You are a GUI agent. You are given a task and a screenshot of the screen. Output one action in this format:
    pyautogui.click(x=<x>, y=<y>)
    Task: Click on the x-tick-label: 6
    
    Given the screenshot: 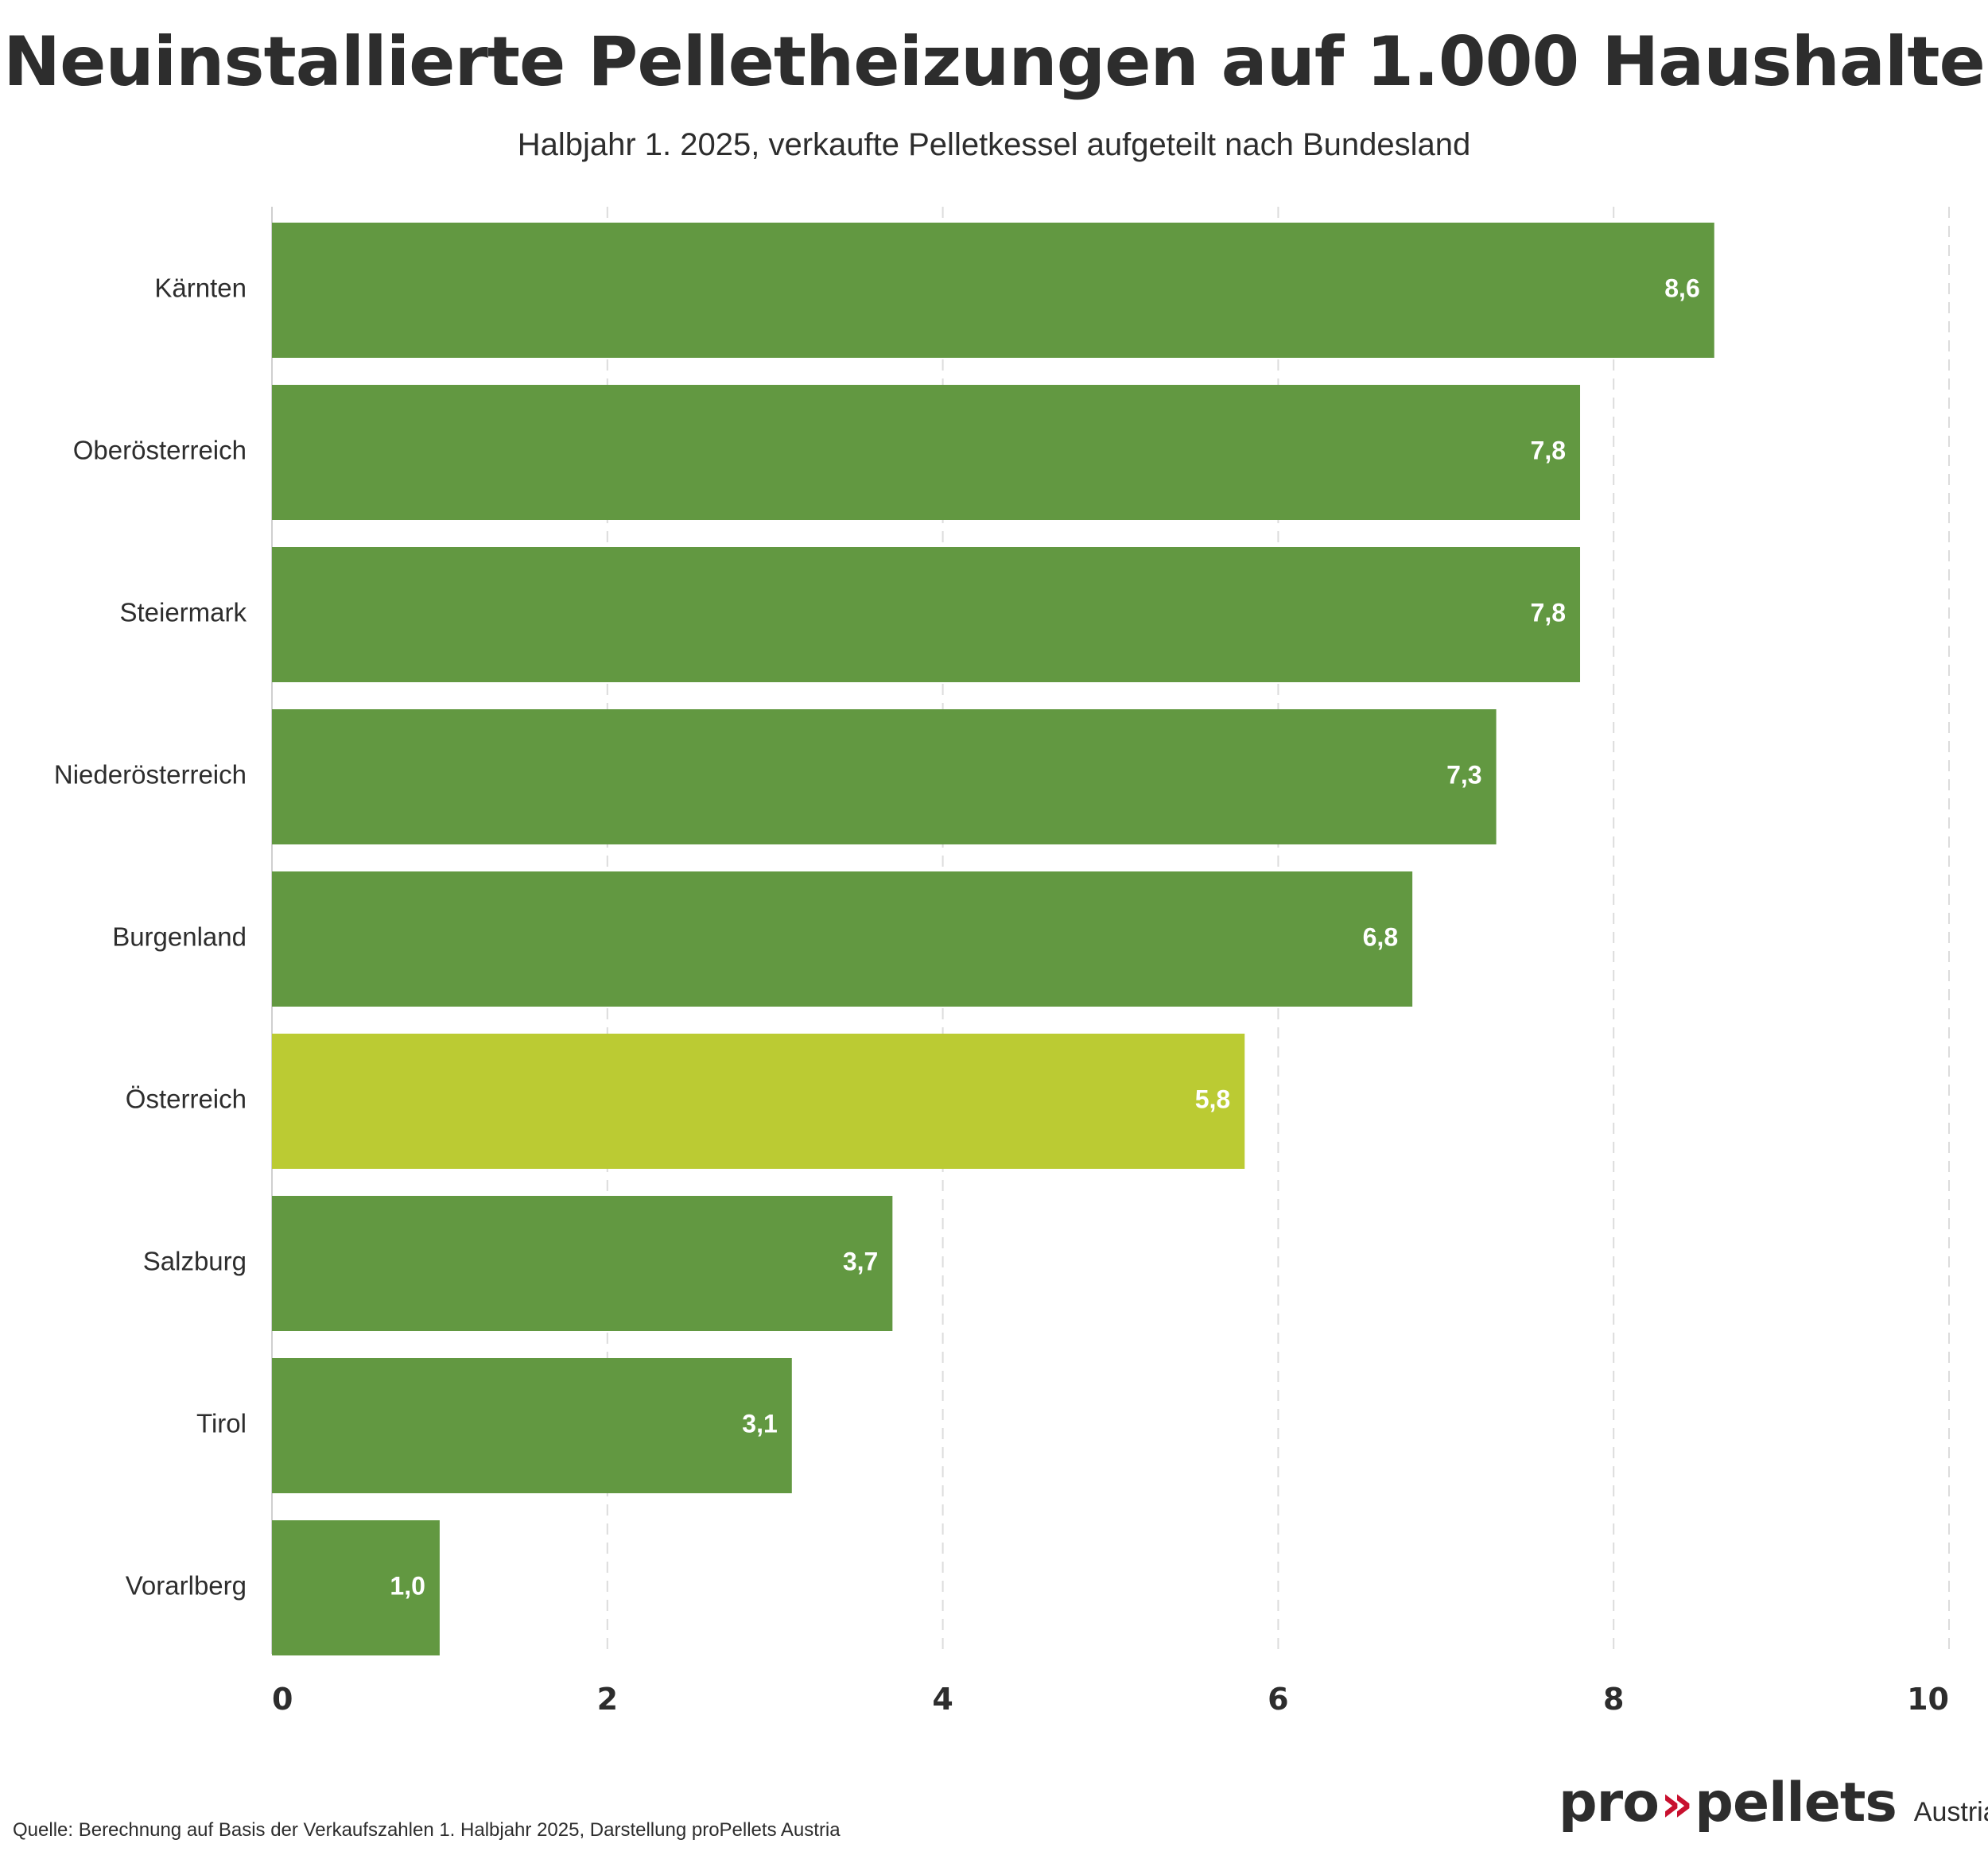 What is the action you would take?
    pyautogui.click(x=1278, y=1699)
    